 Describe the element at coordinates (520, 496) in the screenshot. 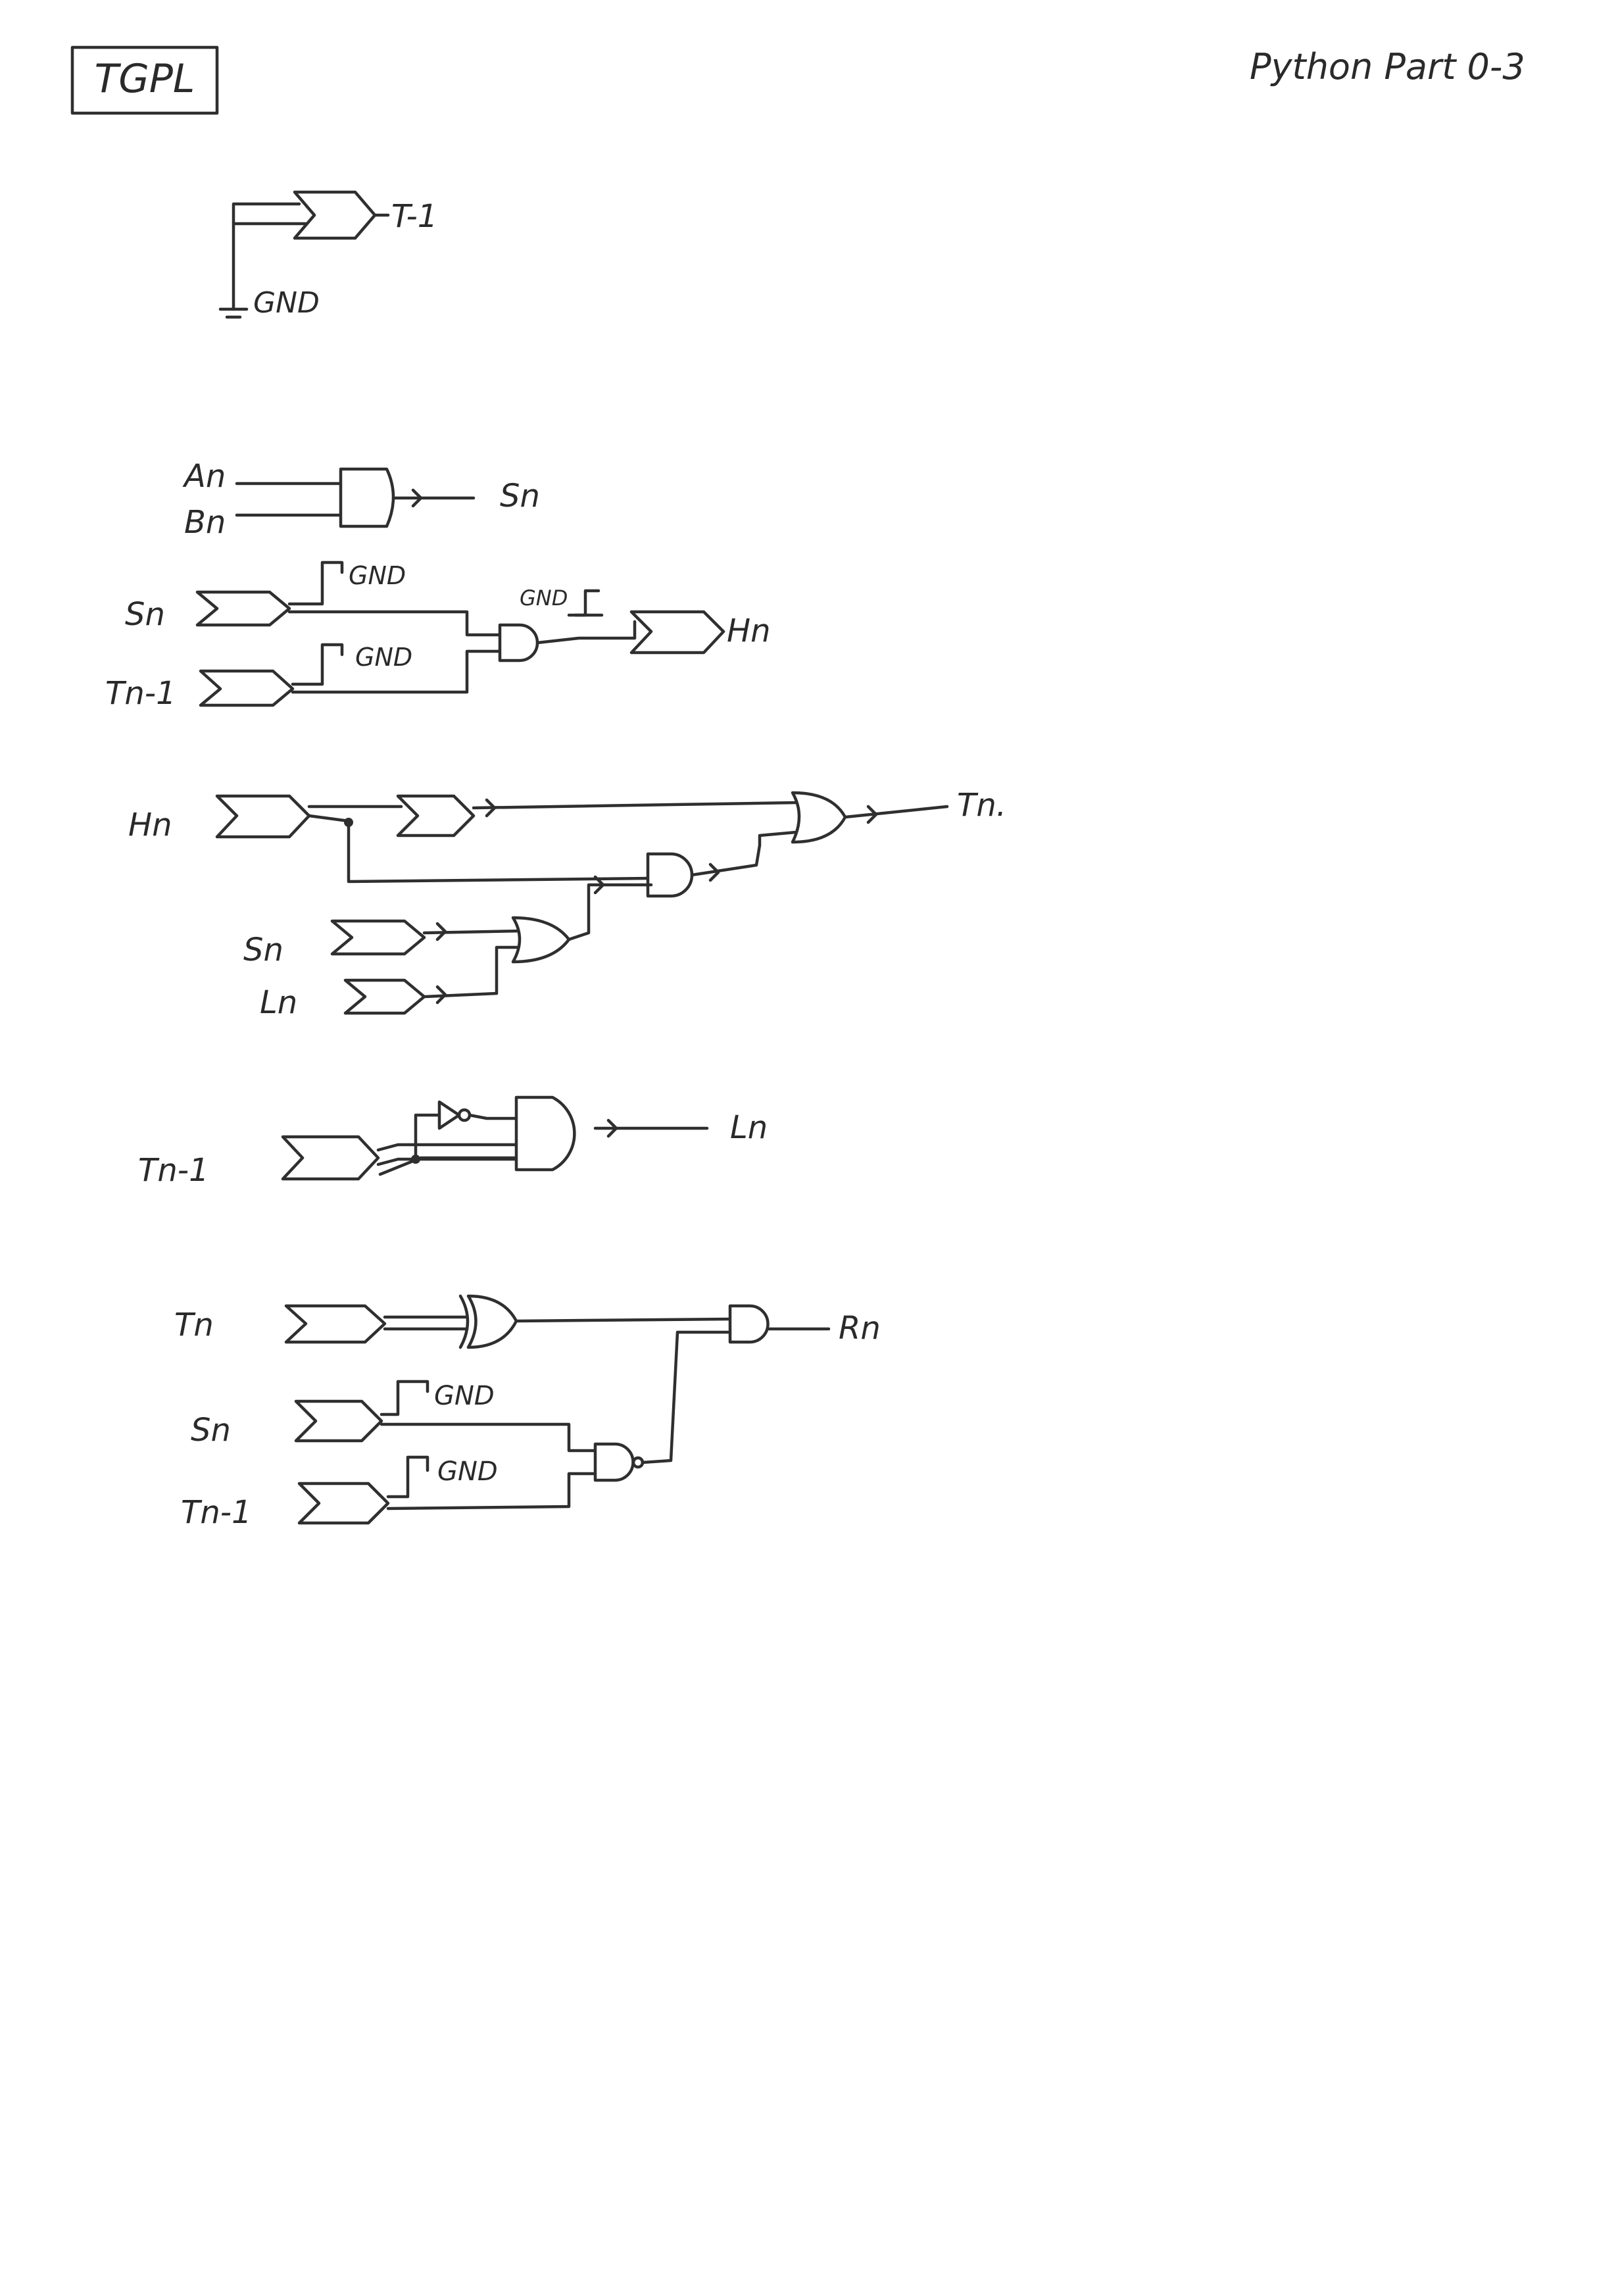

I see `sn-output-label: Sn` at that location.